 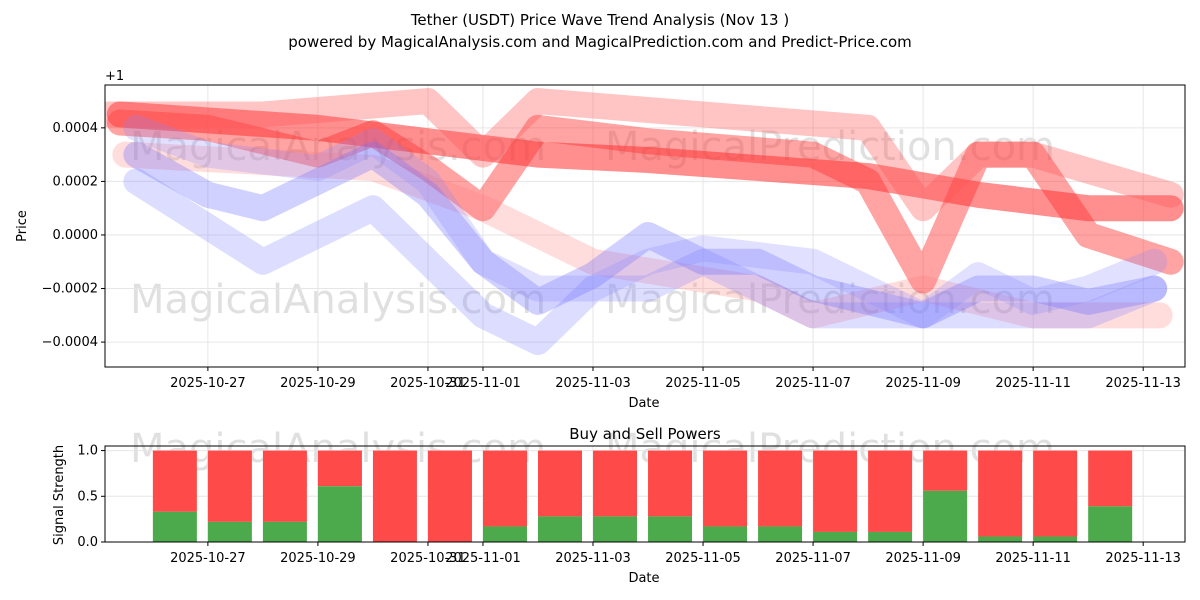 I want to click on bar-x-axis-label: Date, so click(x=643, y=578).